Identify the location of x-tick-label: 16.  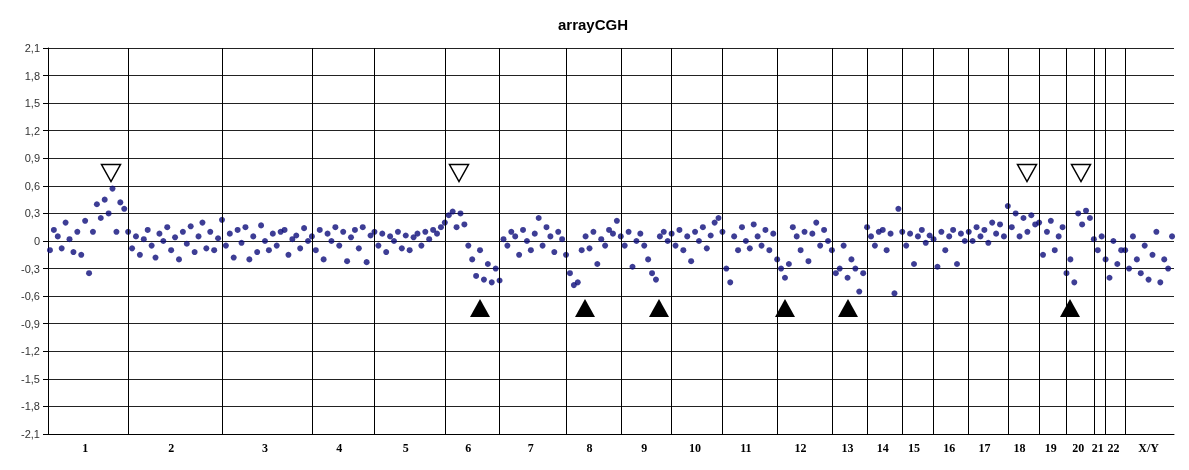
(949, 448).